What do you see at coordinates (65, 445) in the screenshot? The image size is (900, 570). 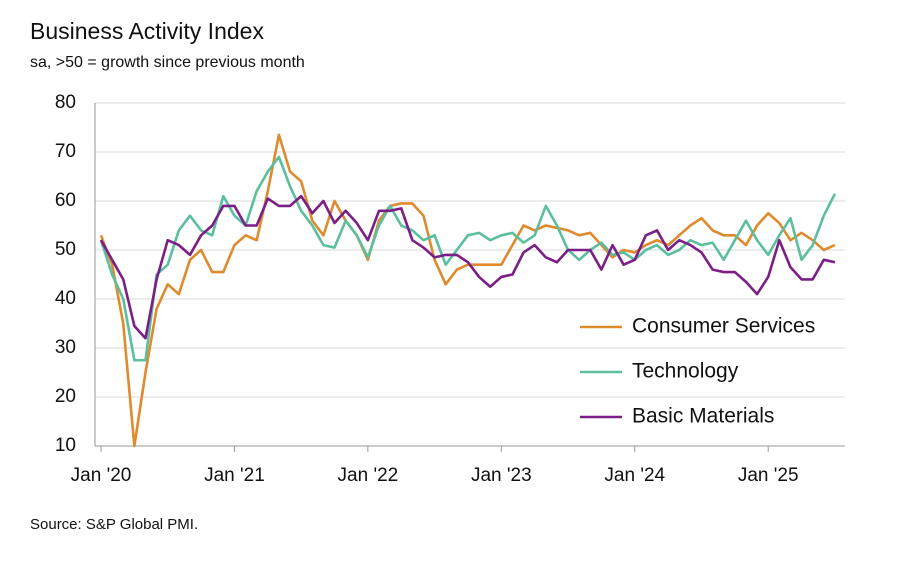 I see `y-tick-label: 10` at bounding box center [65, 445].